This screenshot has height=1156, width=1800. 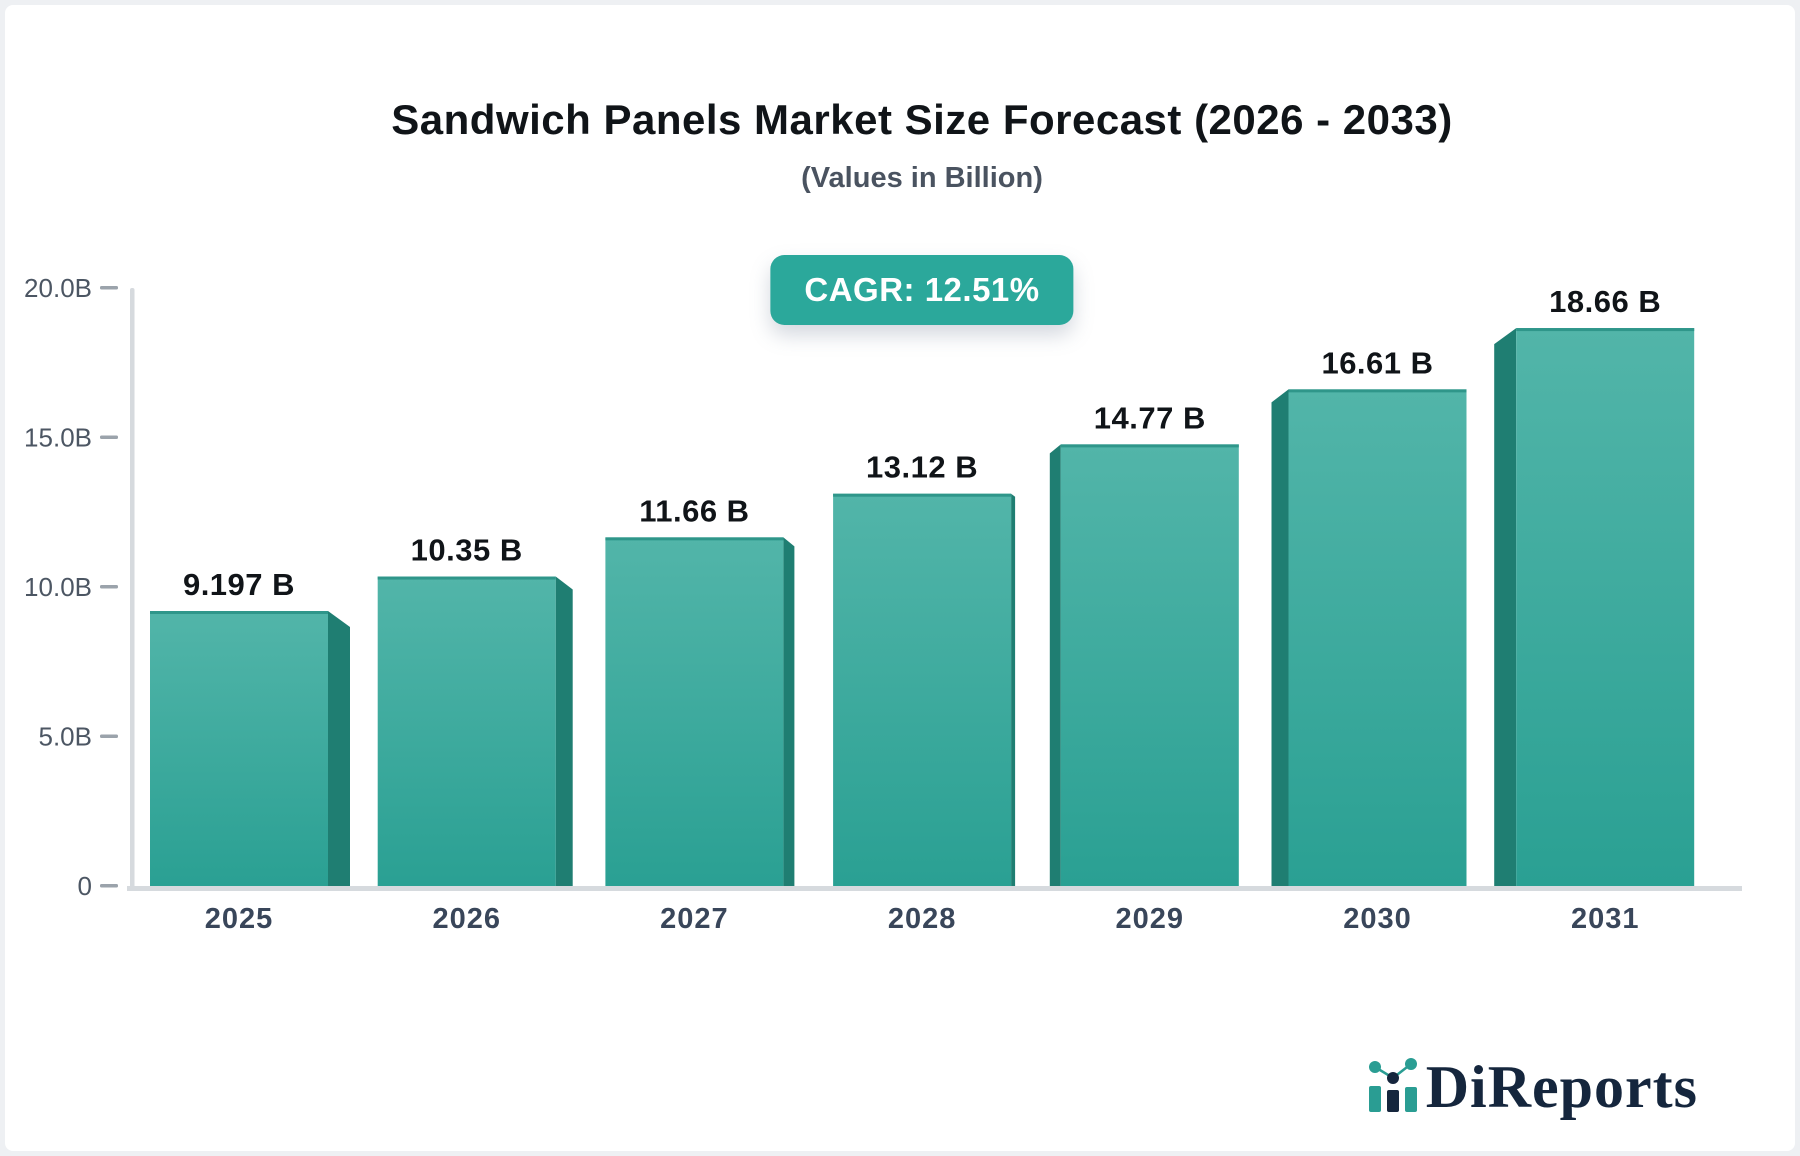 What do you see at coordinates (339, 748) in the screenshot?
I see `bar-side-2025` at bounding box center [339, 748].